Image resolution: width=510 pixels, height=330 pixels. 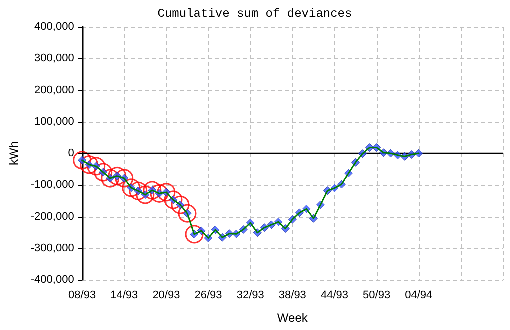 I want to click on y-tick-label: 200,000, so click(x=54, y=90).